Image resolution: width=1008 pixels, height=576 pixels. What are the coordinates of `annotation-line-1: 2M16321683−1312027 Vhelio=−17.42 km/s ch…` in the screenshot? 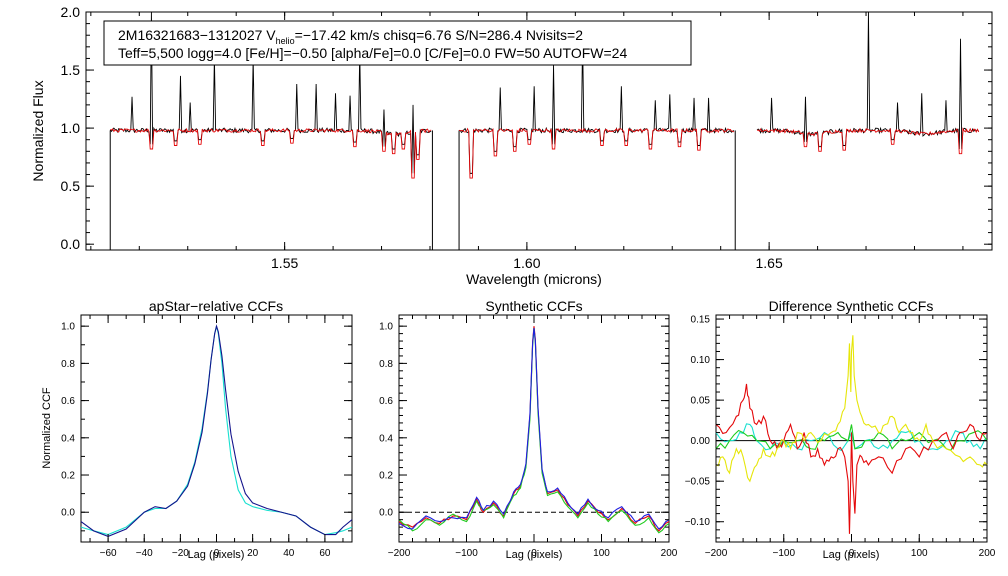 It's located at (350, 36).